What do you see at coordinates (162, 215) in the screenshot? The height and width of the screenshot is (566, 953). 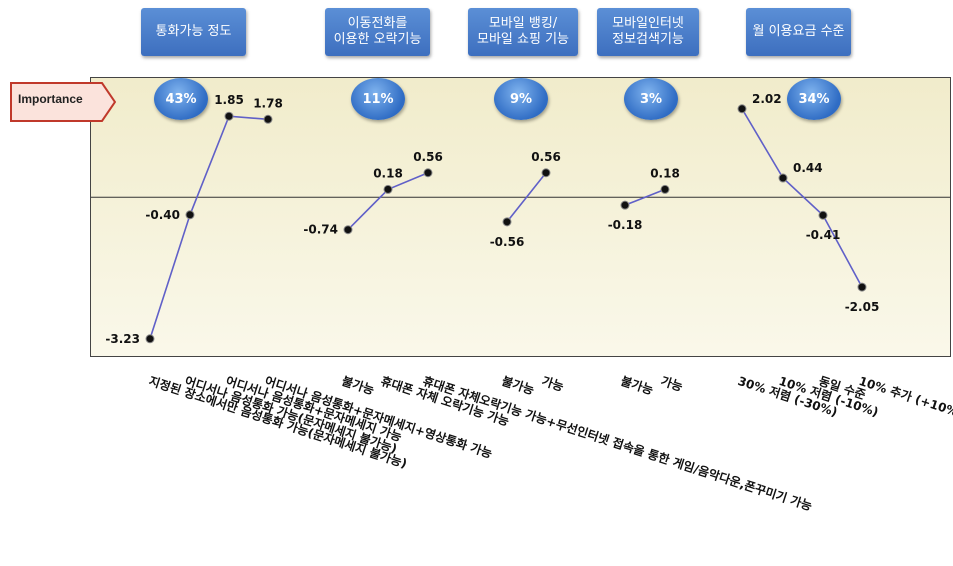 I see `value-label-1-2: -0.40` at bounding box center [162, 215].